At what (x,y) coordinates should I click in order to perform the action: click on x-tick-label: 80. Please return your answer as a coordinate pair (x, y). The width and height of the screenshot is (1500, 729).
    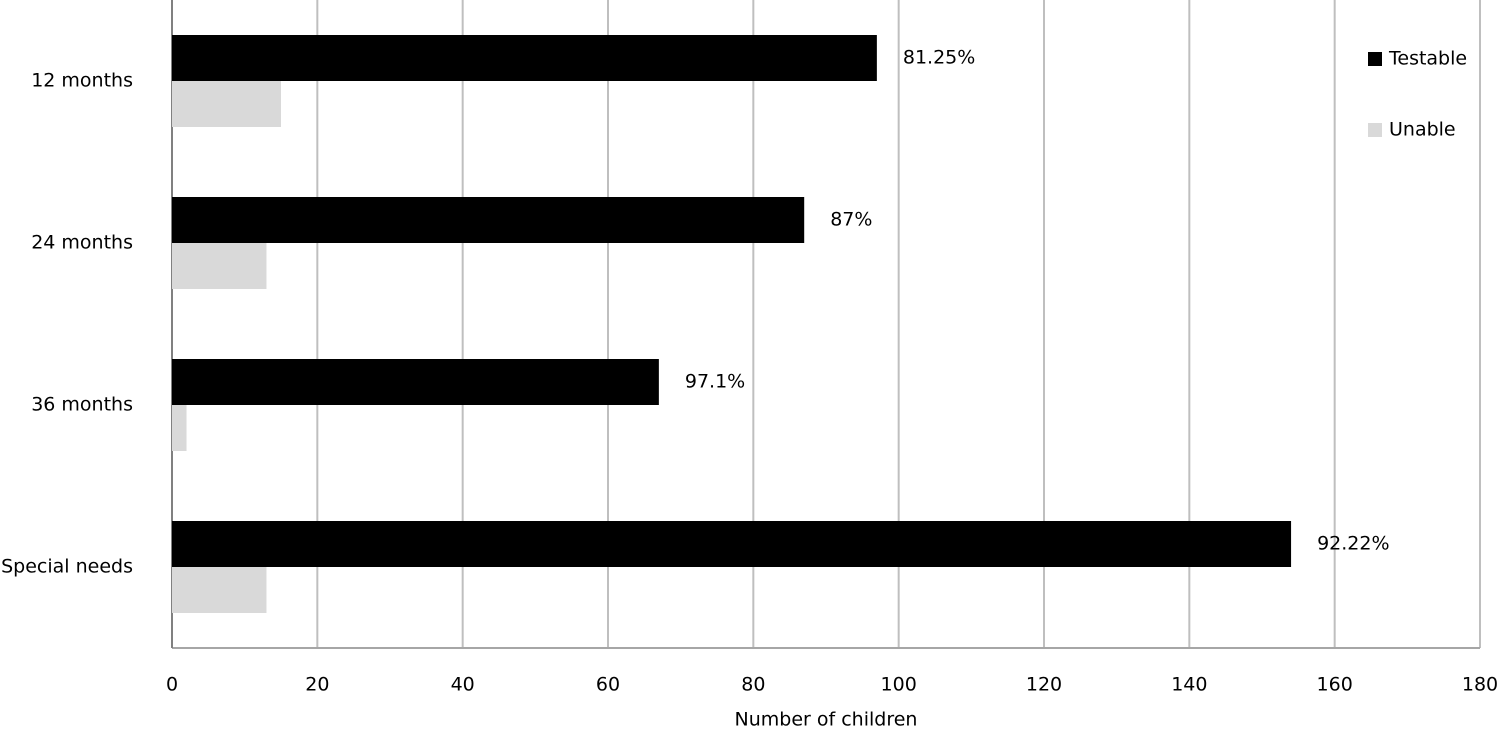
    Looking at the image, I should click on (753, 685).